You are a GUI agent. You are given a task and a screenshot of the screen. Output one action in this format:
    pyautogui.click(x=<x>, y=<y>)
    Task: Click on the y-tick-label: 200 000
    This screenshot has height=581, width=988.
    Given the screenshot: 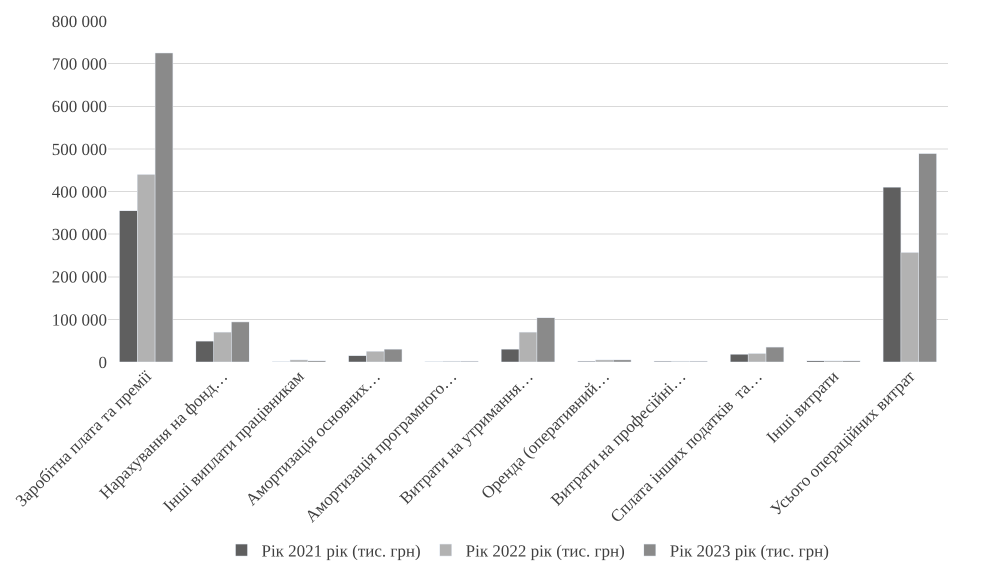 What is the action you would take?
    pyautogui.click(x=79, y=277)
    